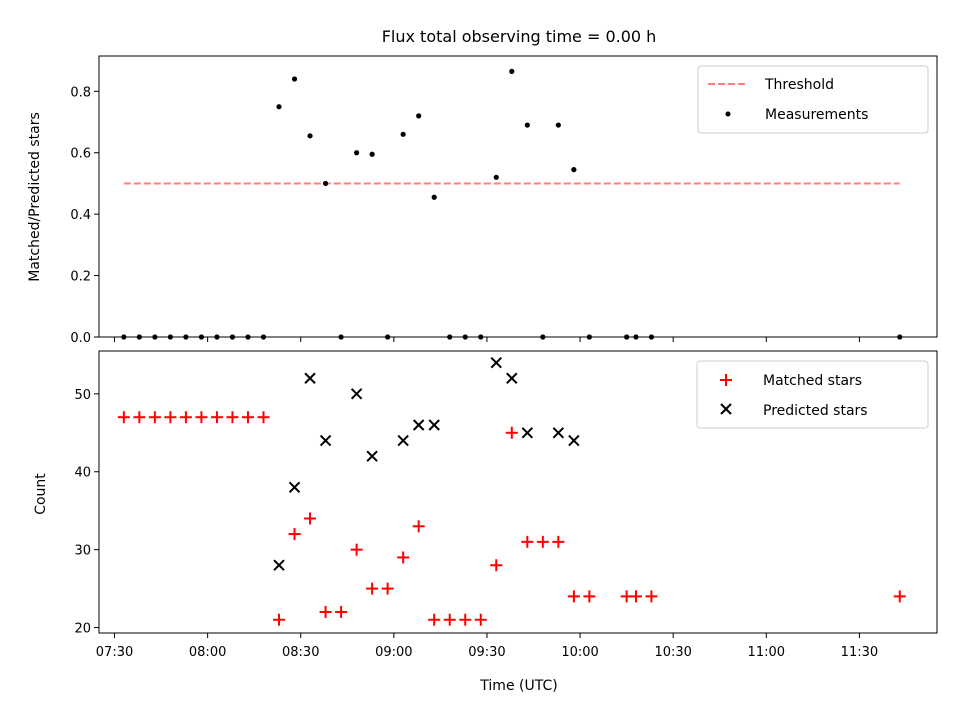 This screenshot has width=960, height=720. I want to click on top-y-tick-label: 0.0, so click(80, 338).